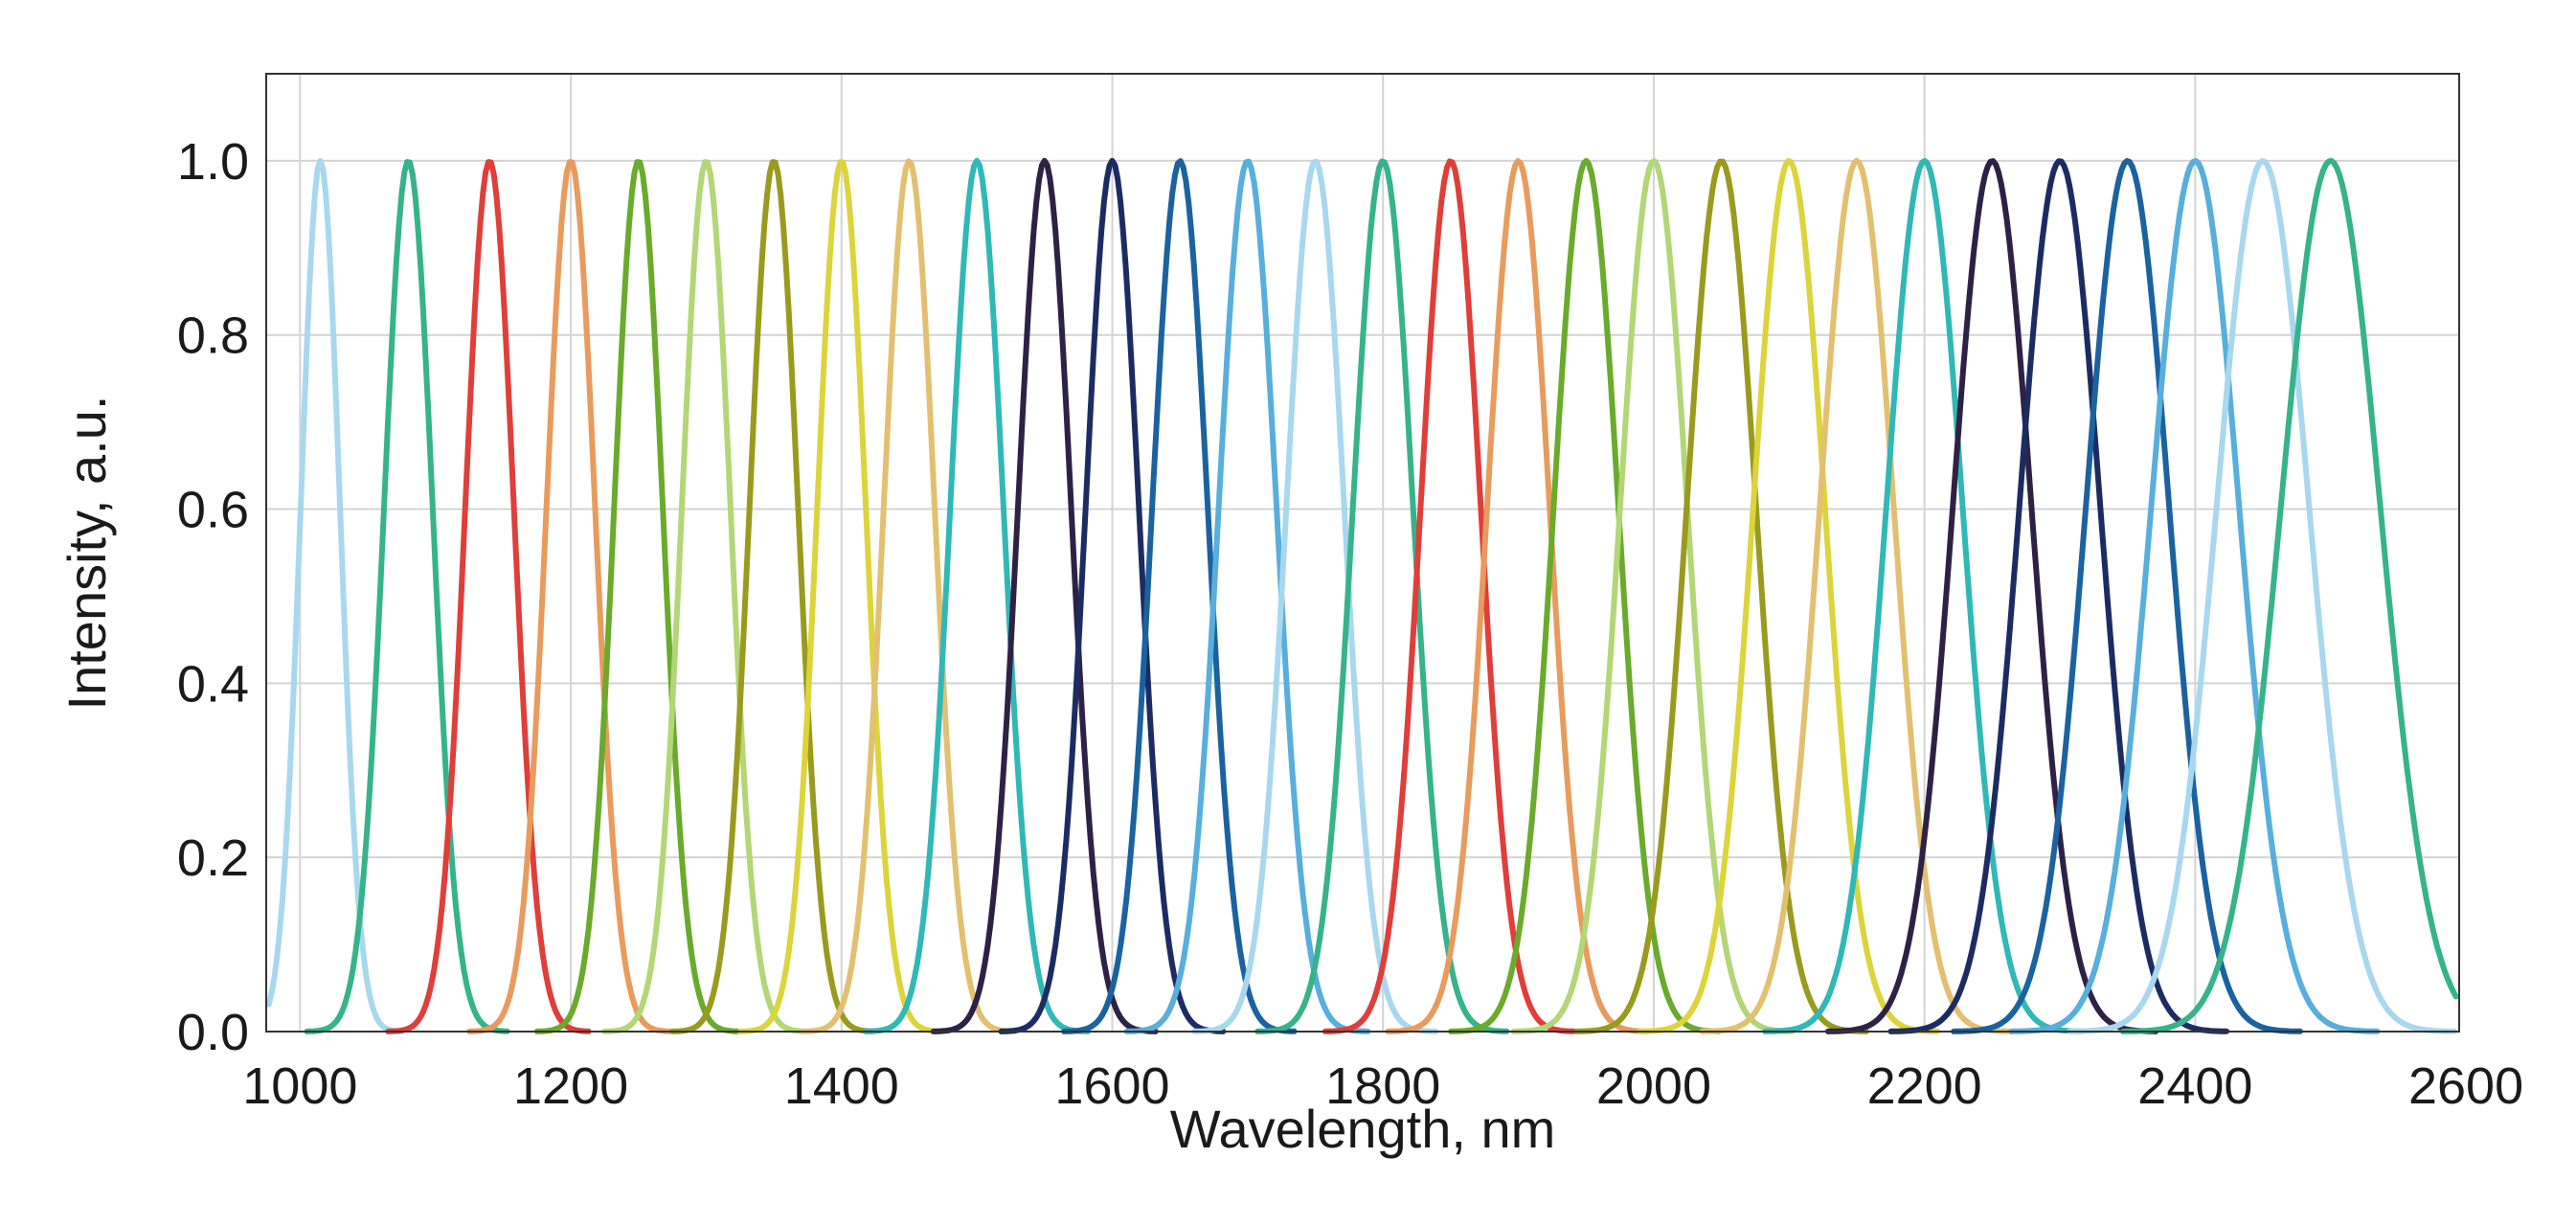 The width and height of the screenshot is (2576, 1226). I want to click on y-tick-label: 0.0, so click(213, 1032).